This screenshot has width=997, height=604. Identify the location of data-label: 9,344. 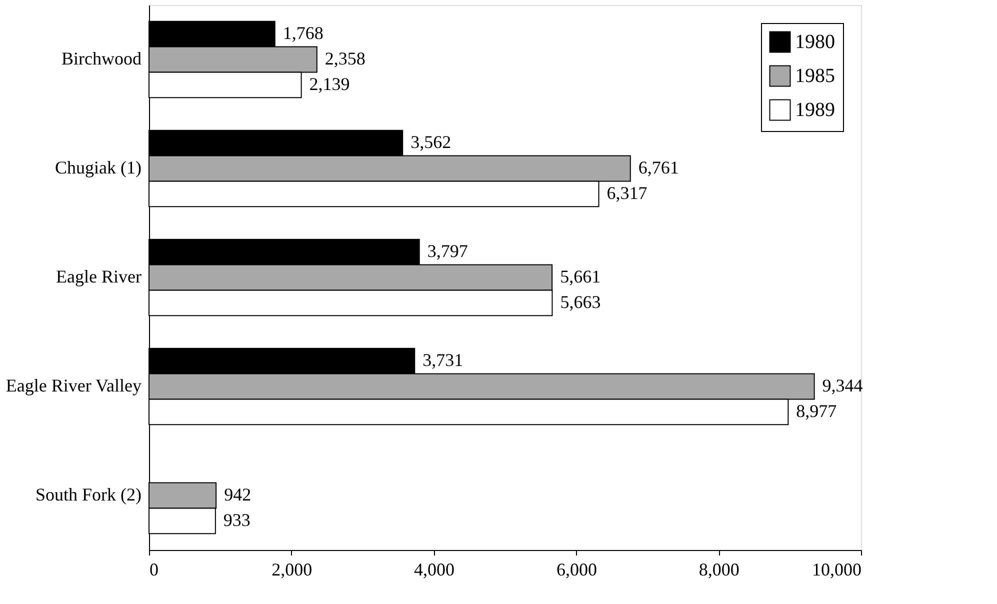
(842, 386).